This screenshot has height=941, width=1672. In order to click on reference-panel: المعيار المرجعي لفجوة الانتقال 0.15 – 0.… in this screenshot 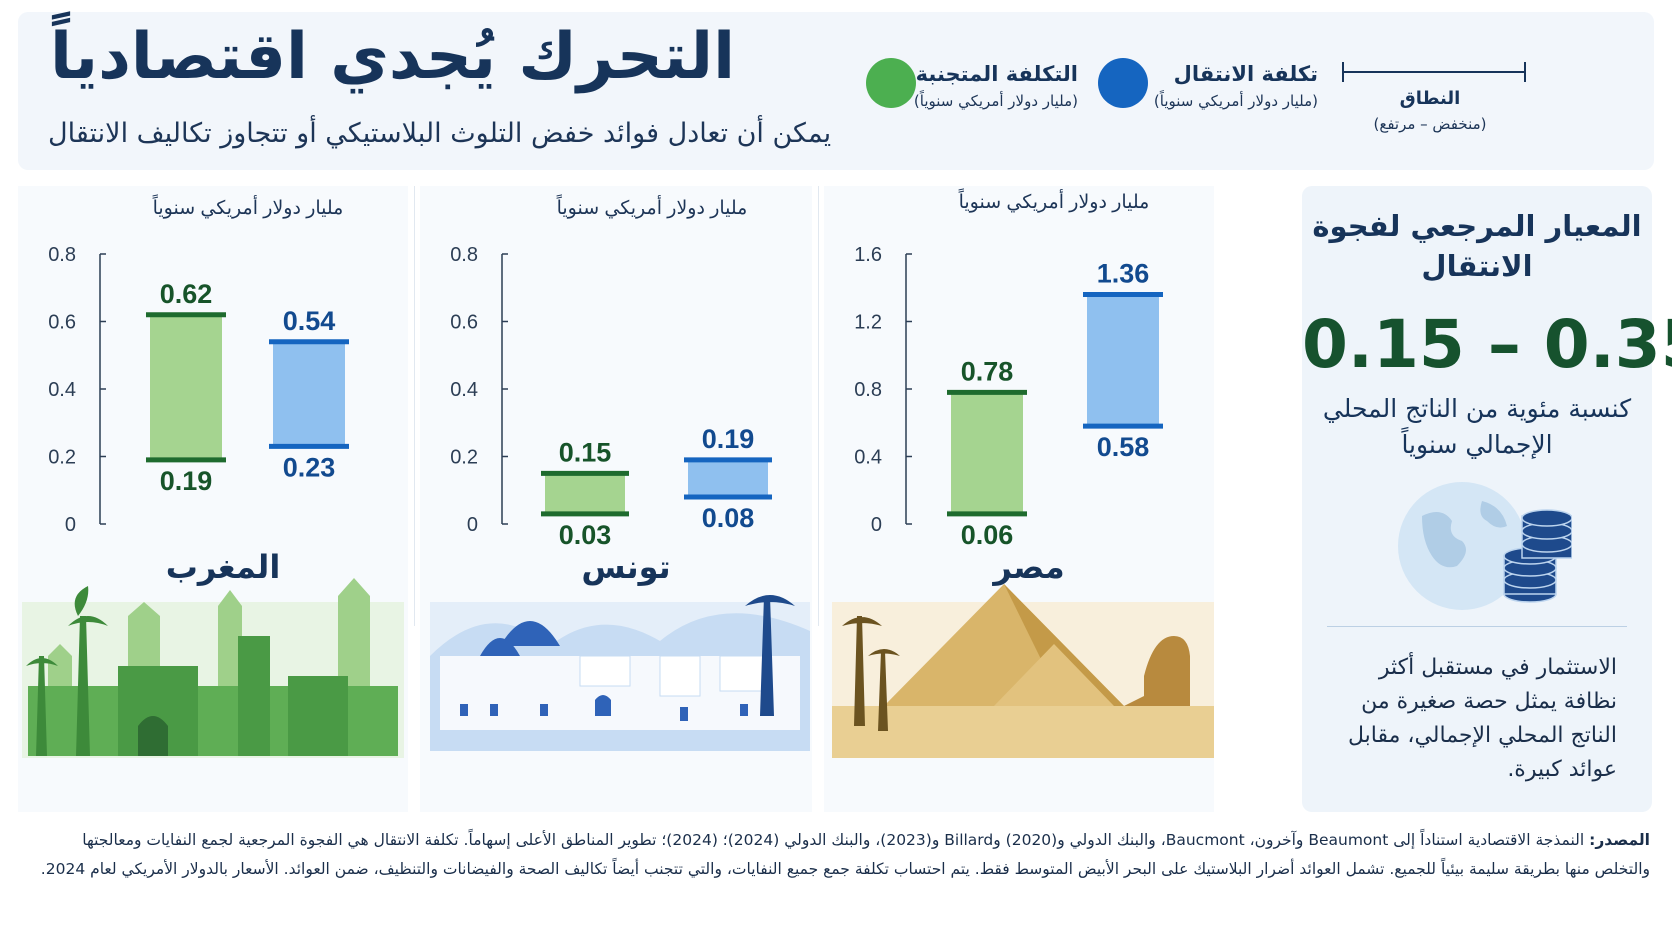, I will do `click(1487, 499)`.